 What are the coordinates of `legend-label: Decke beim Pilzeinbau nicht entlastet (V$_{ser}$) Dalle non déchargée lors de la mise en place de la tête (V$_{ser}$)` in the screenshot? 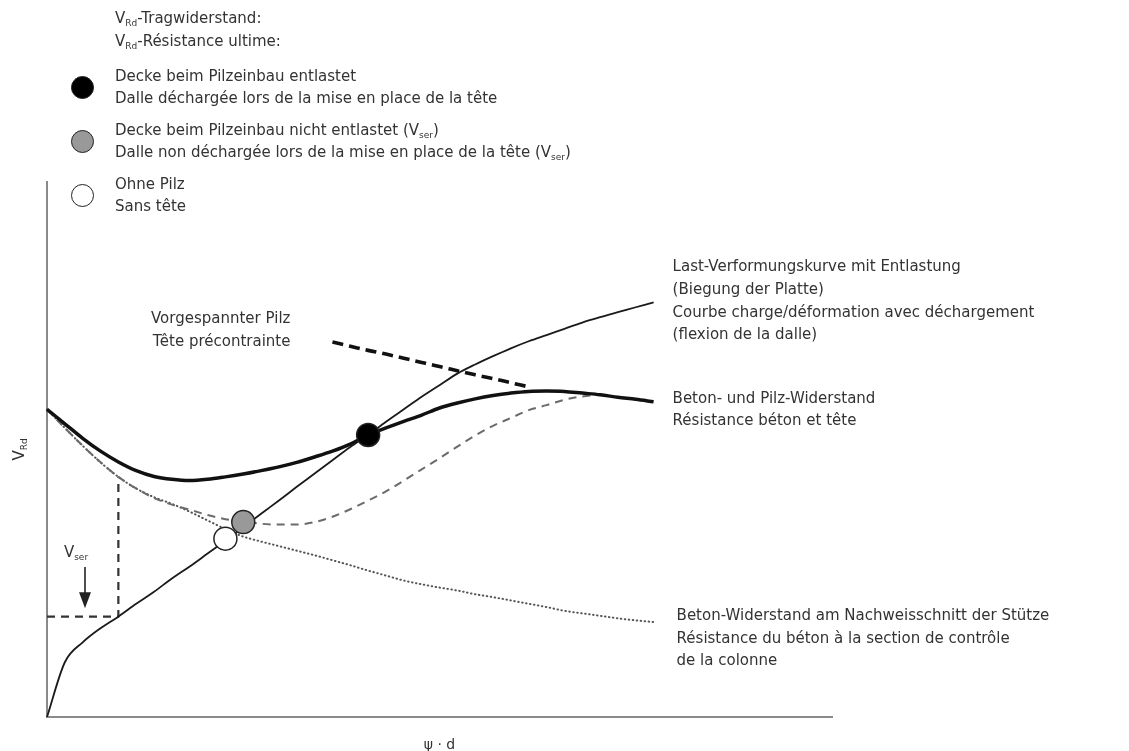 It's located at (343, 141).